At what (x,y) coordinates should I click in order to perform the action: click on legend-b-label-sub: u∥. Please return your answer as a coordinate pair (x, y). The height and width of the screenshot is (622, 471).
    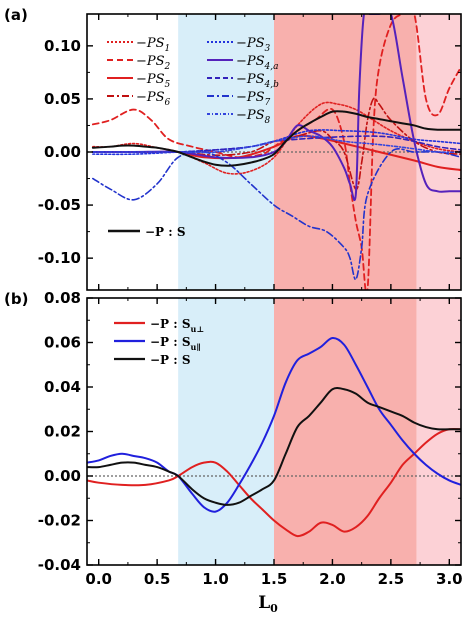
    Looking at the image, I should click on (196, 347).